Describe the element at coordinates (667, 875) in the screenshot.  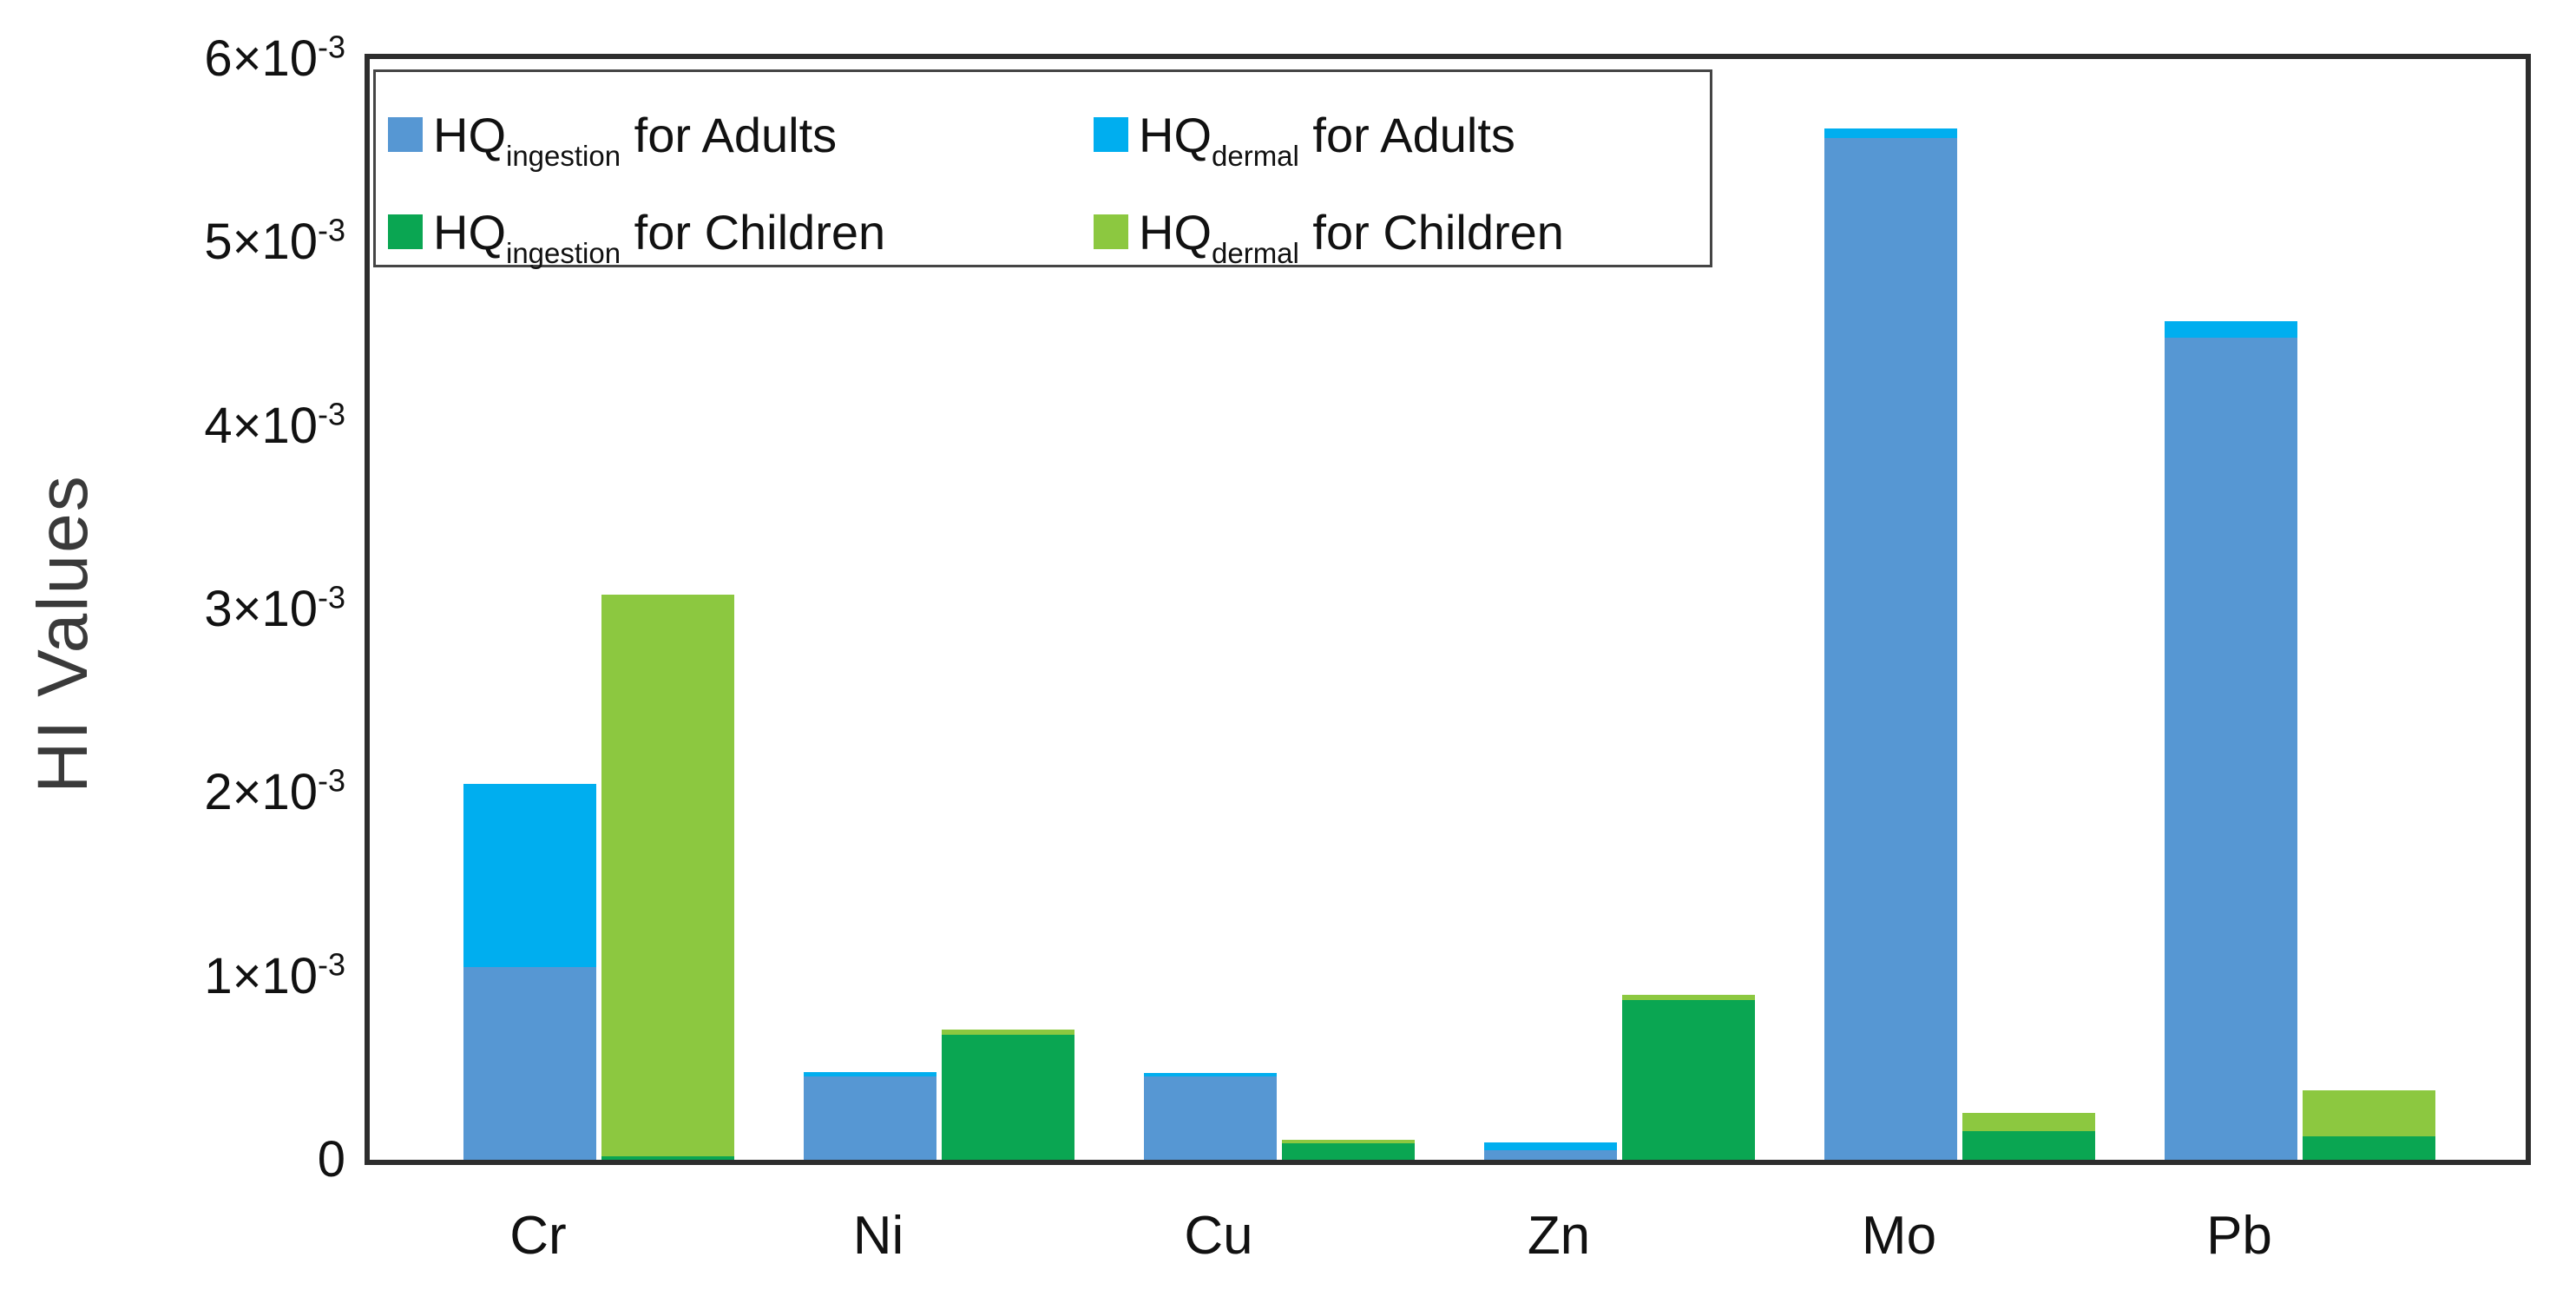
I see `bar-cr-children-dermal` at that location.